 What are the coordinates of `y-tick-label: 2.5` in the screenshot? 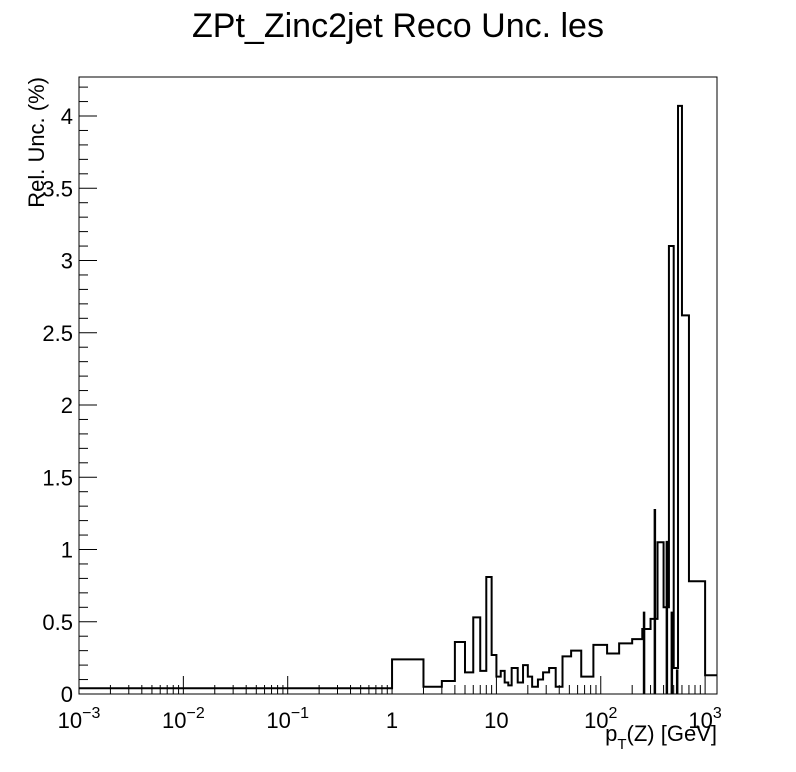 It's located at (57, 333).